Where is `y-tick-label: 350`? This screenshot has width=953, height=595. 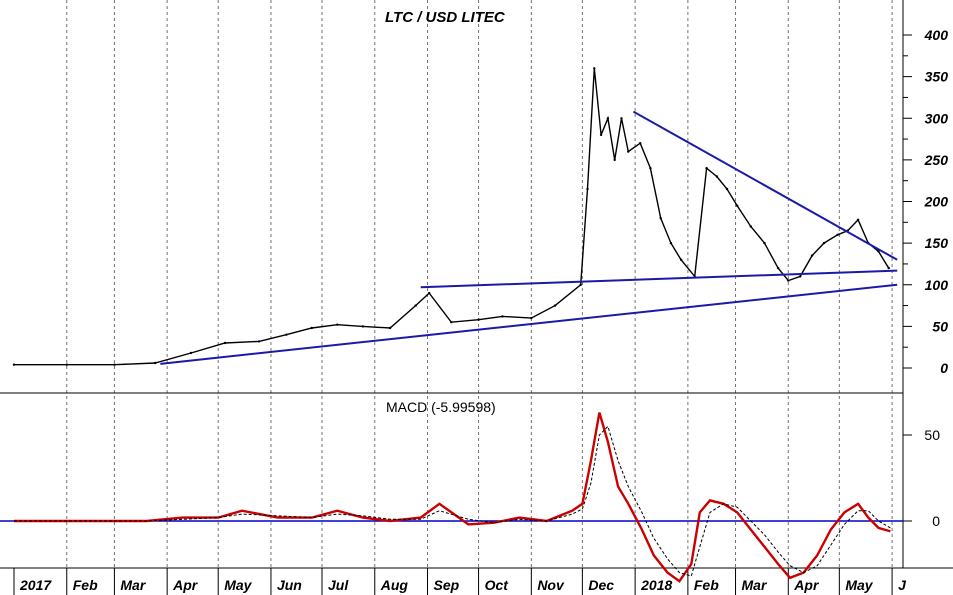 y-tick-label: 350 is located at coordinates (937, 77).